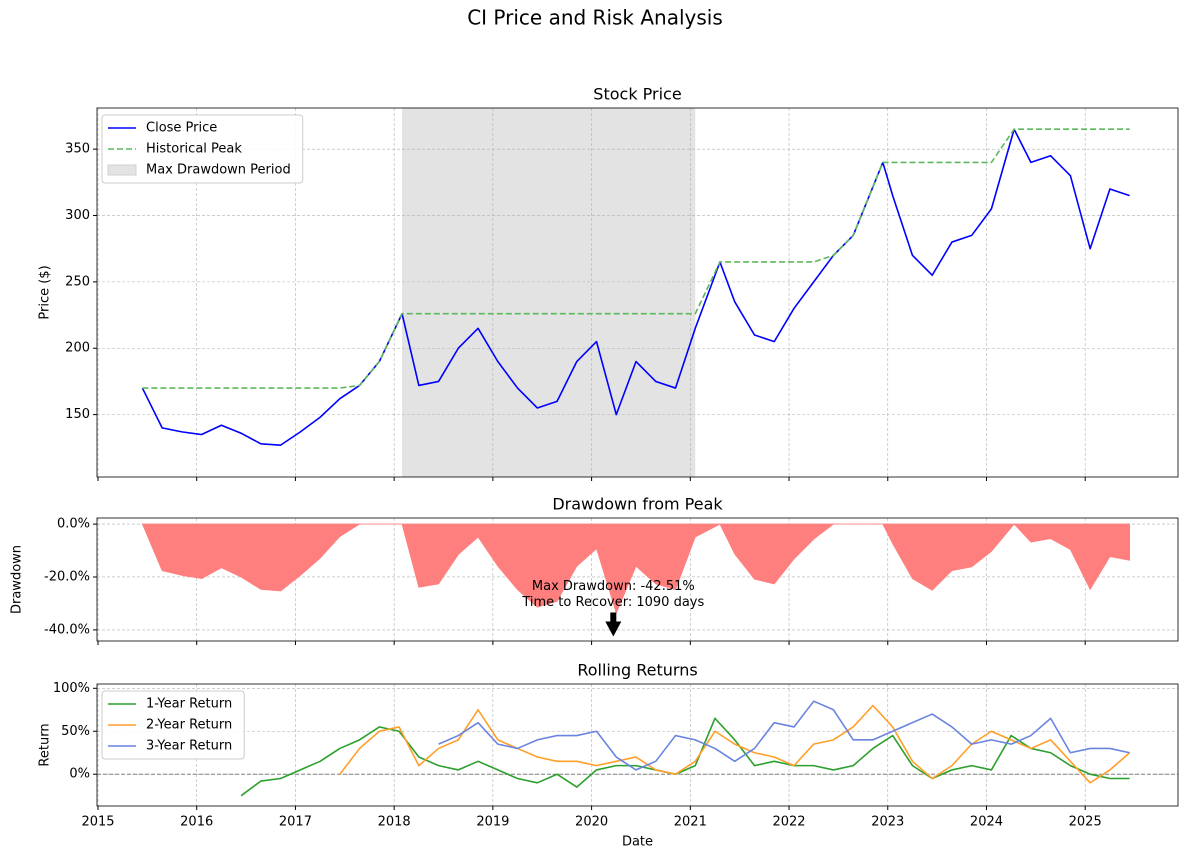  I want to click on figure-title: CI Price and Risk Analysis, so click(595, 18).